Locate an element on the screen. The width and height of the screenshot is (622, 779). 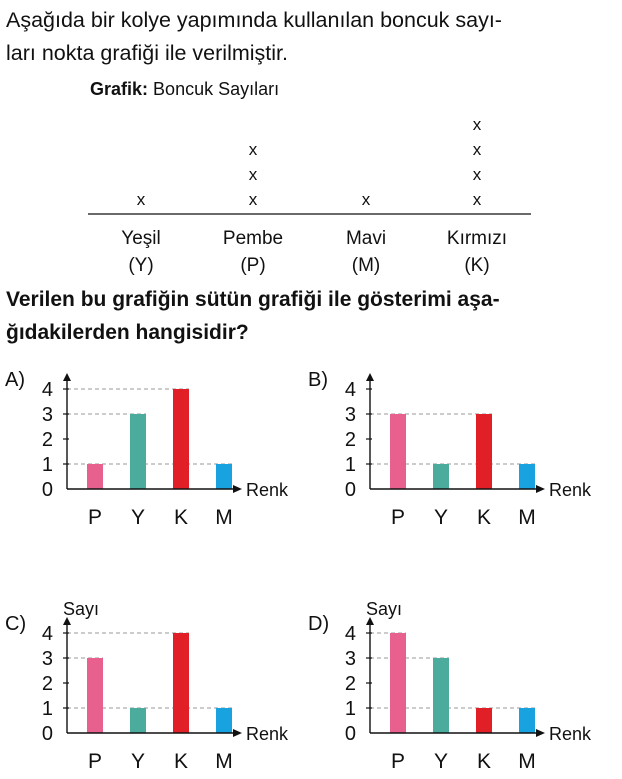
bar-d-m is located at coordinates (527, 720).